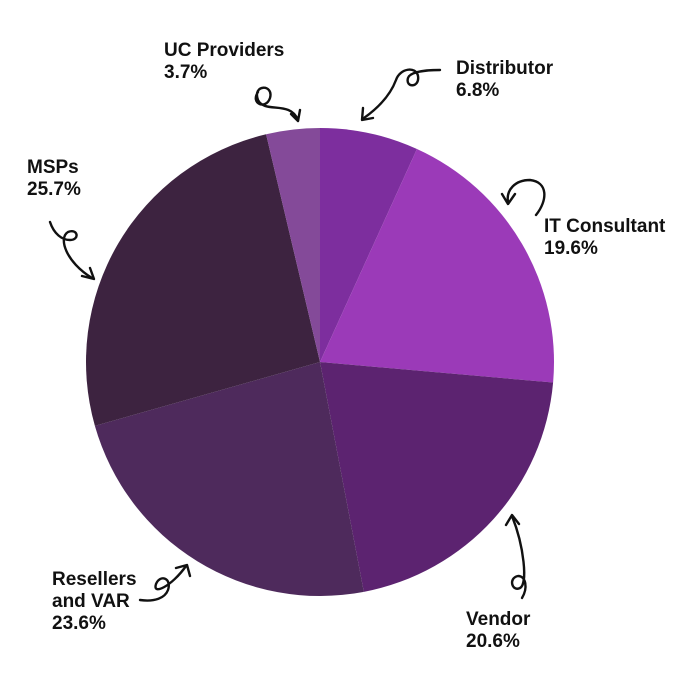 The image size is (700, 700). What do you see at coordinates (54, 178) in the screenshot?
I see `label-msps: MSPs 25.7%` at bounding box center [54, 178].